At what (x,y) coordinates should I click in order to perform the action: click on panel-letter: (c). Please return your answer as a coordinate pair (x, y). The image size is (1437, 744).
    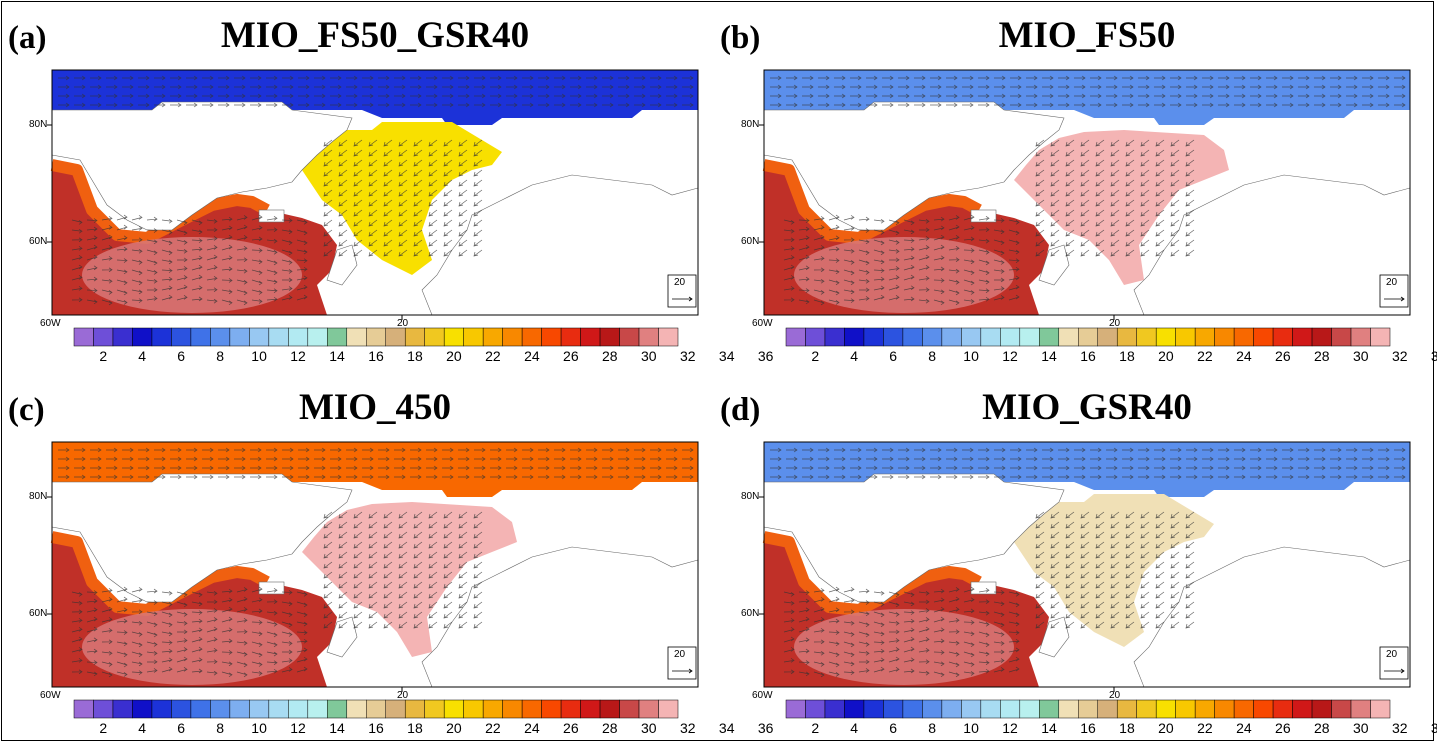
    Looking at the image, I should click on (26, 410).